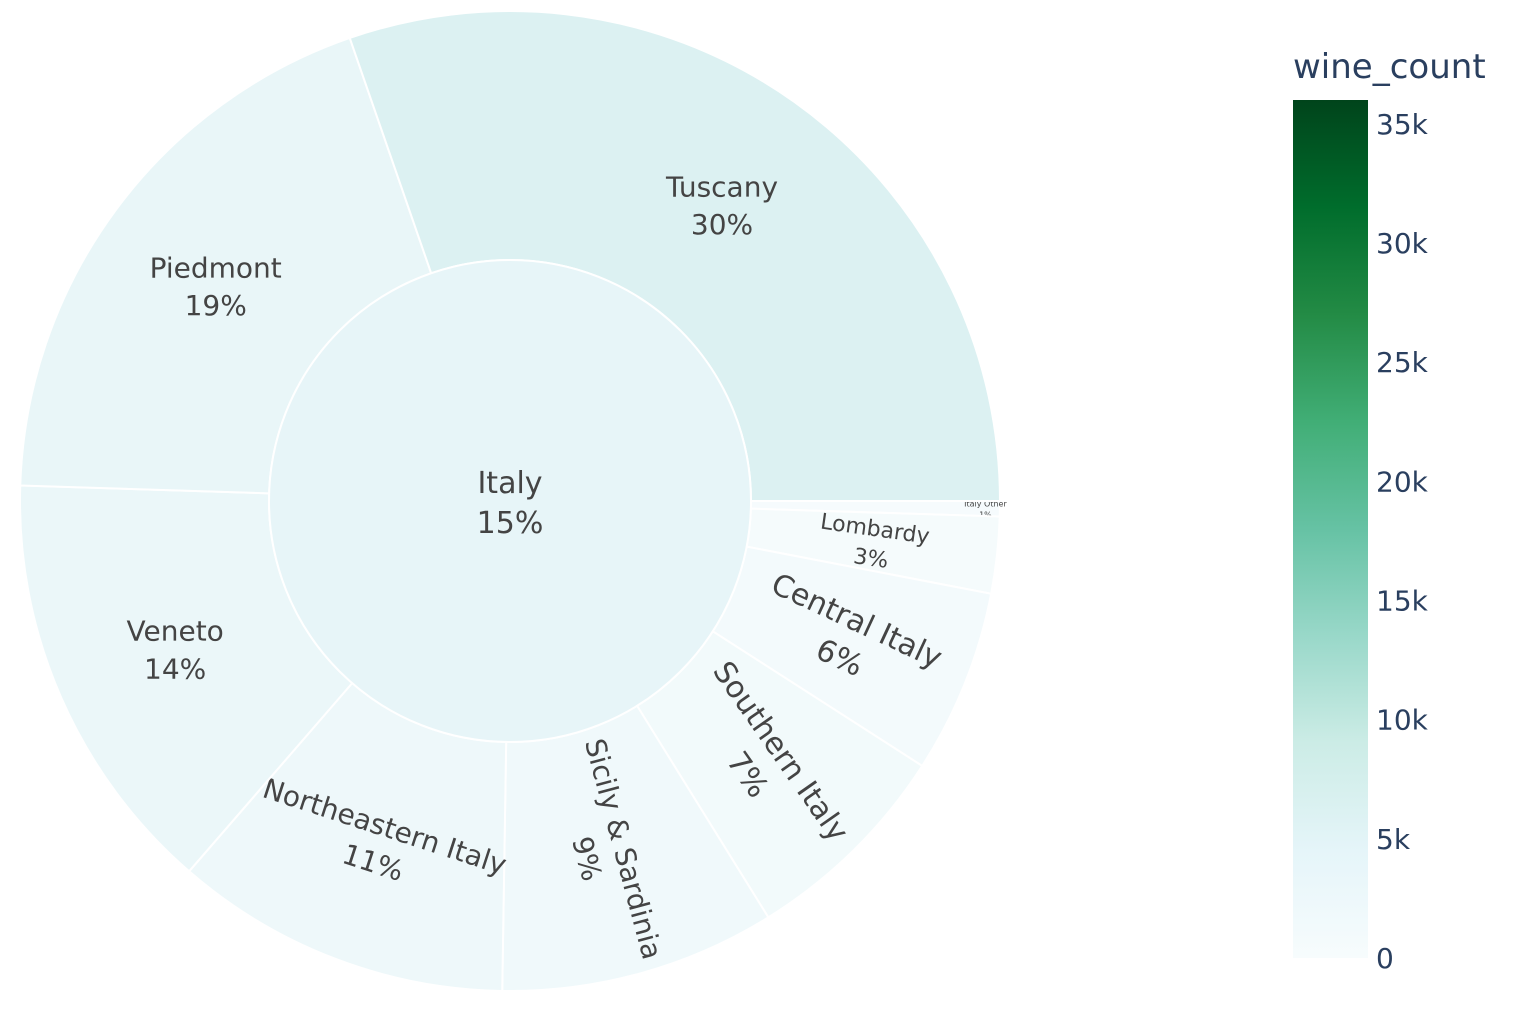  What do you see at coordinates (721, 205) in the screenshot?
I see `segment-label-tuscany: Tuscany 30%` at bounding box center [721, 205].